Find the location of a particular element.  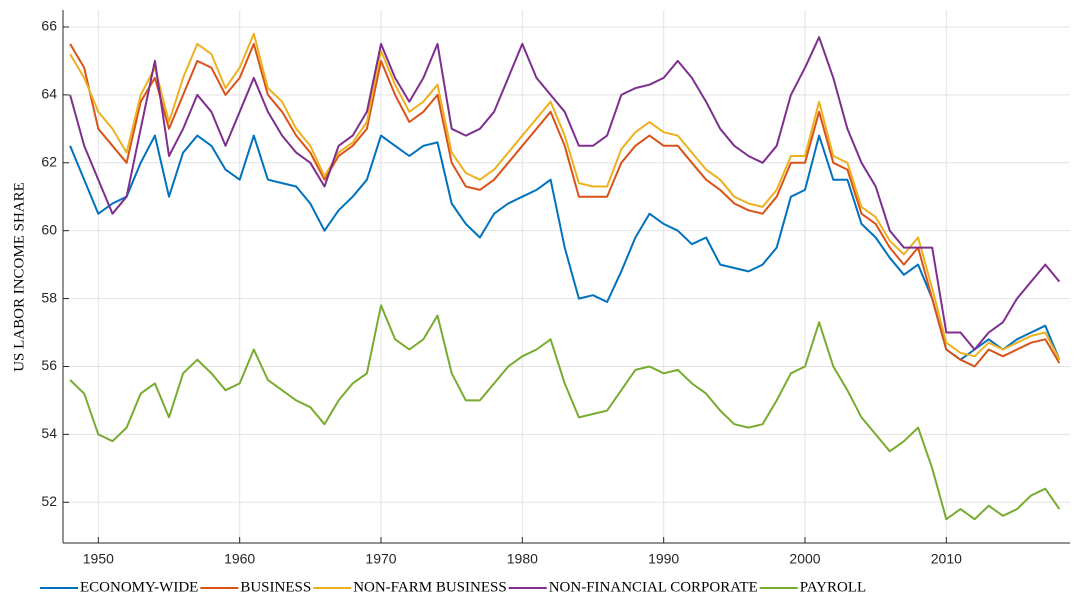

x-tick-label: 1960 is located at coordinates (239, 559).